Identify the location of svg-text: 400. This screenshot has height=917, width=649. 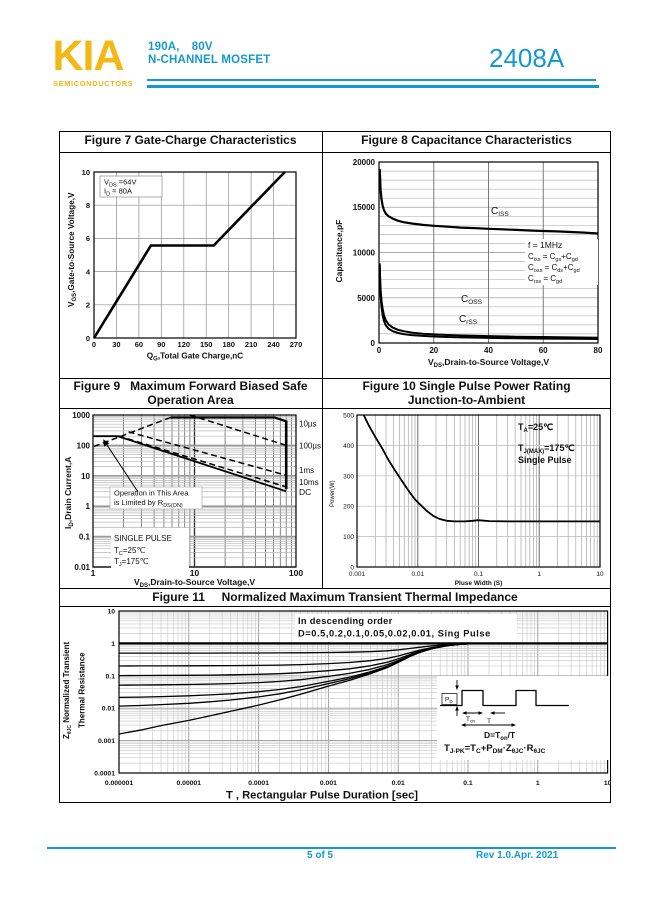
(348, 446).